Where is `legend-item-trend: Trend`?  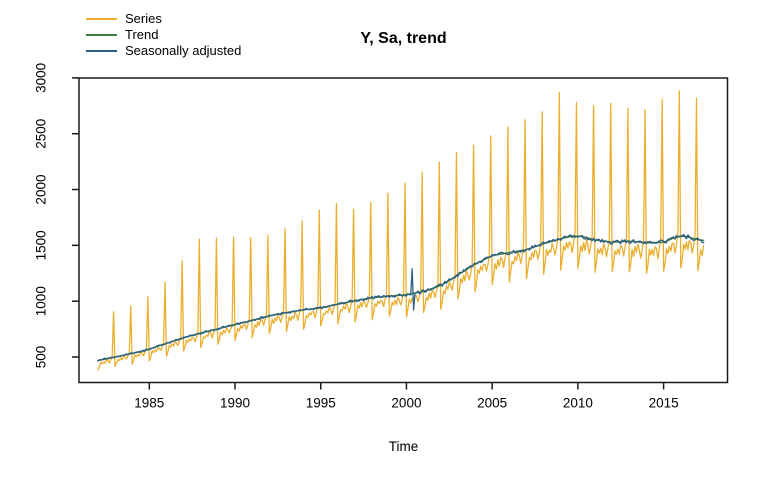 legend-item-trend: Trend is located at coordinates (163, 35).